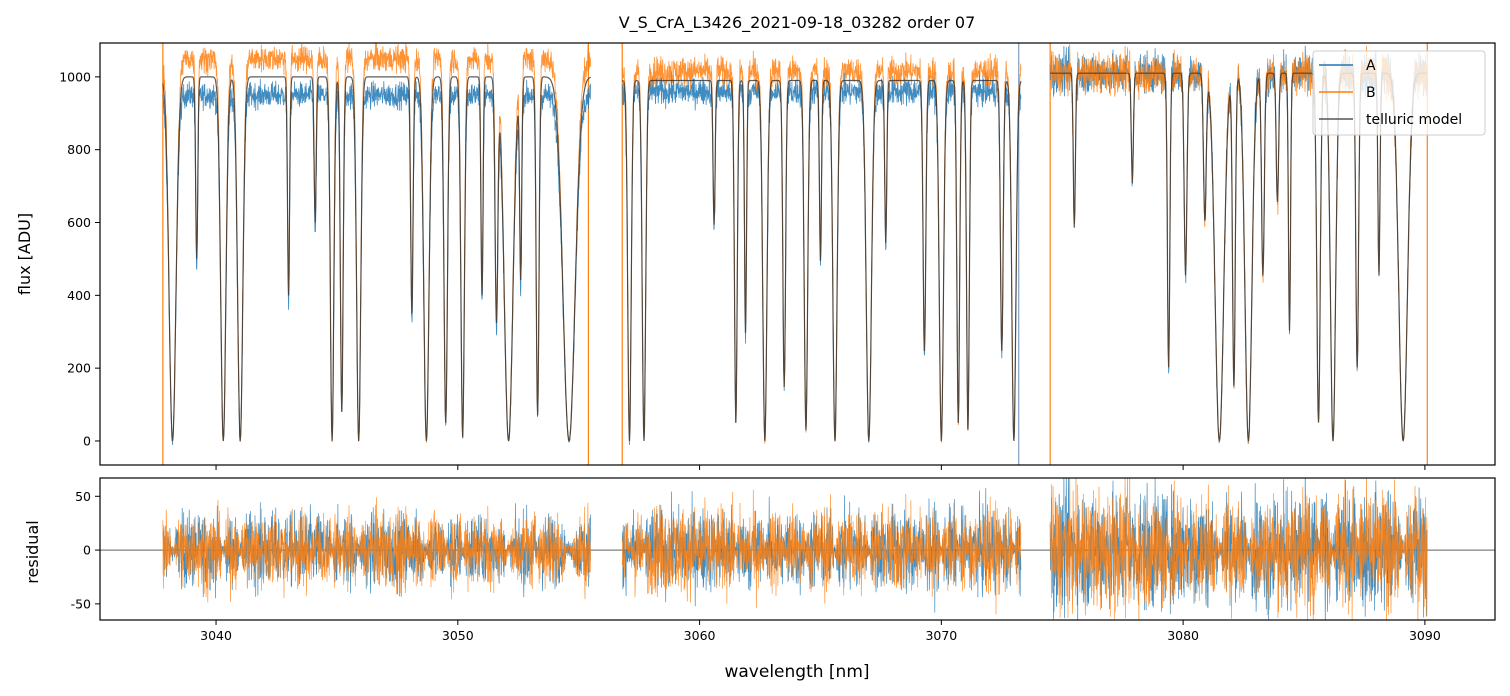 The height and width of the screenshot is (696, 1510). Describe the element at coordinates (79, 222) in the screenshot. I see `y-tick-label: 600` at that location.